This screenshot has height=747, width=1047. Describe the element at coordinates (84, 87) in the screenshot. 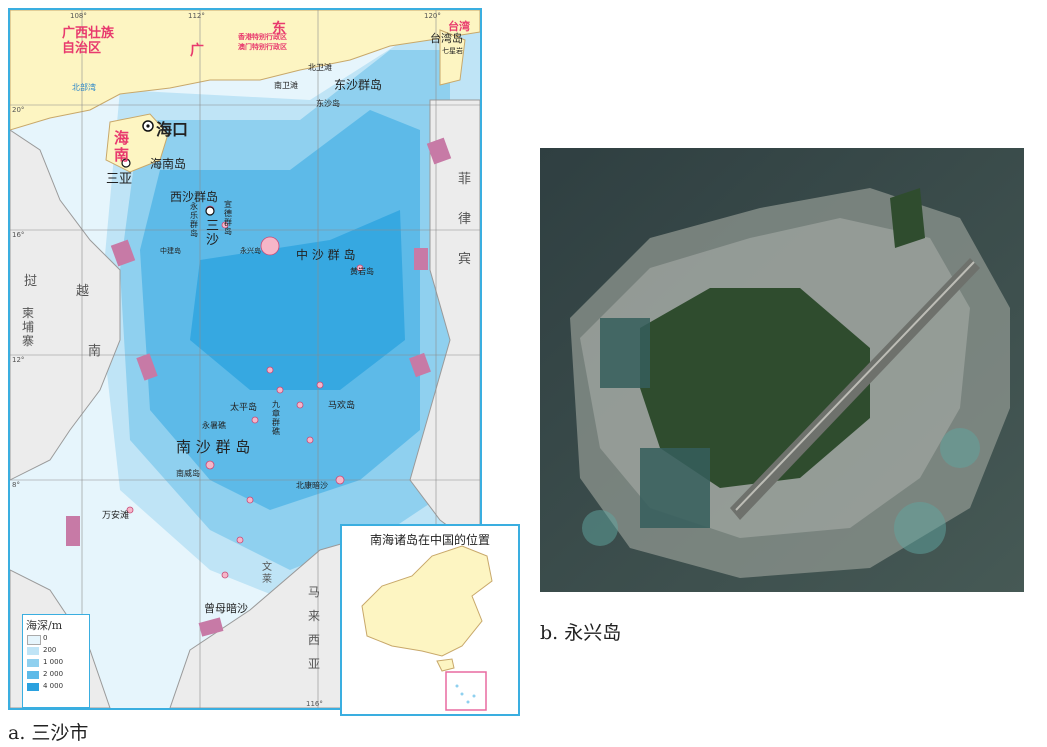

I see `label-beibu: 北部湾` at that location.